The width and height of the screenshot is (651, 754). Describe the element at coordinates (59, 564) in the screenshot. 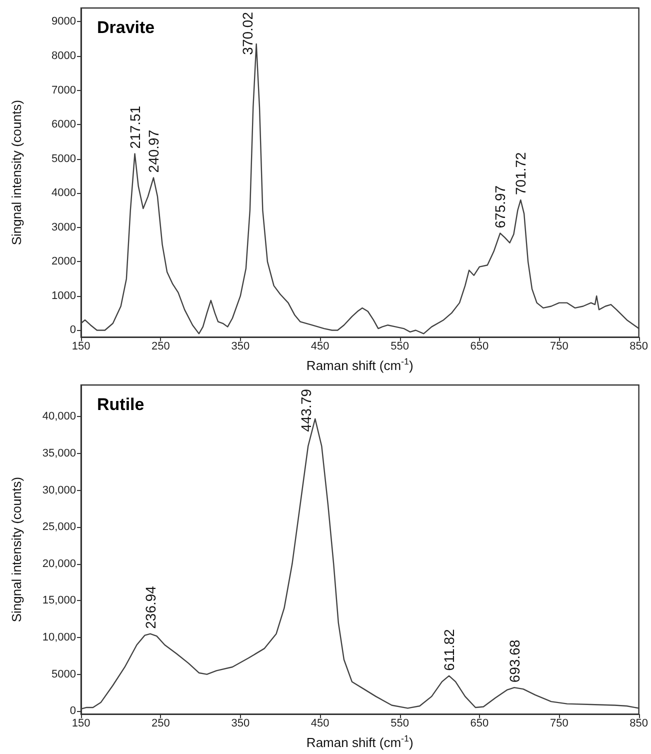

I see `y-tick-label: 20,000` at that location.